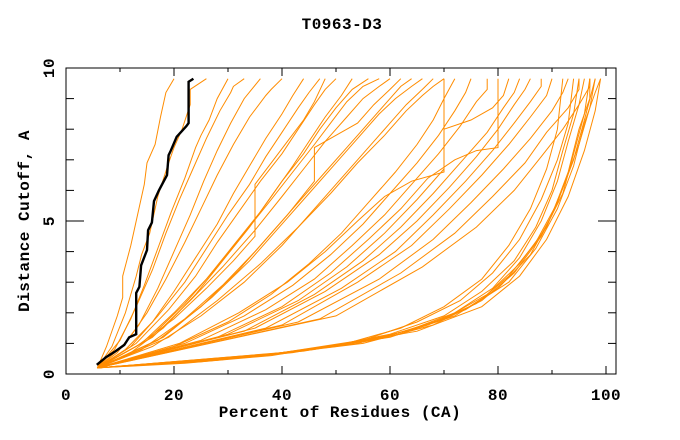 The height and width of the screenshot is (440, 680). I want to click on x-tick-label: 80, so click(498, 396).